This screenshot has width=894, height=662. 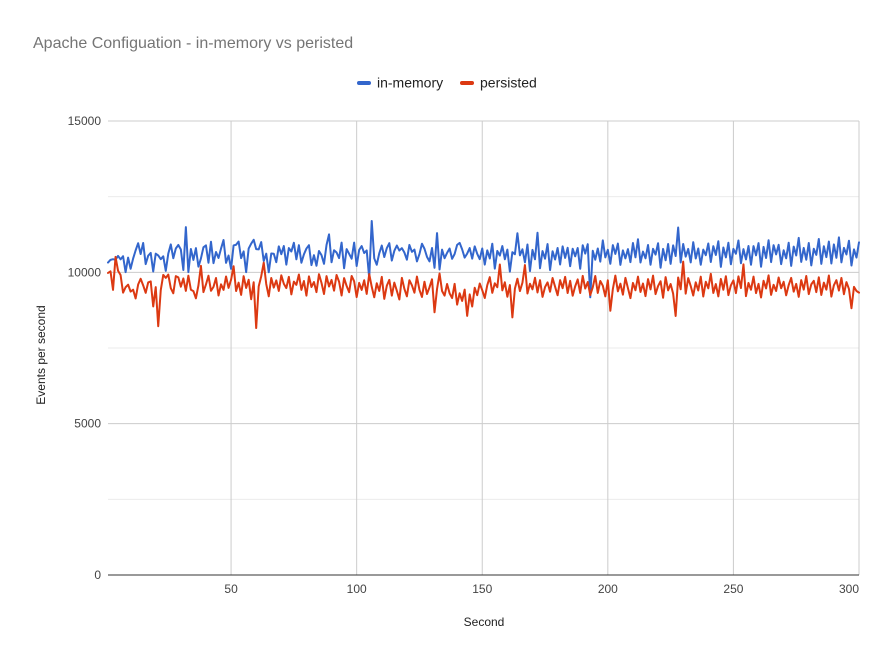 What do you see at coordinates (85, 121) in the screenshot?
I see `y-tick-label: 15000` at bounding box center [85, 121].